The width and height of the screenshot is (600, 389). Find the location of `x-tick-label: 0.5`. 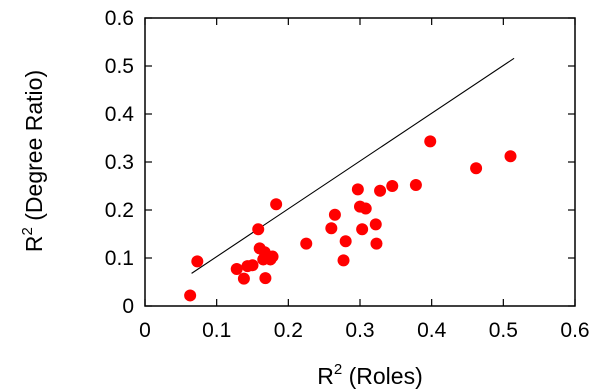

x-tick-label: 0.5 is located at coordinates (503, 330).